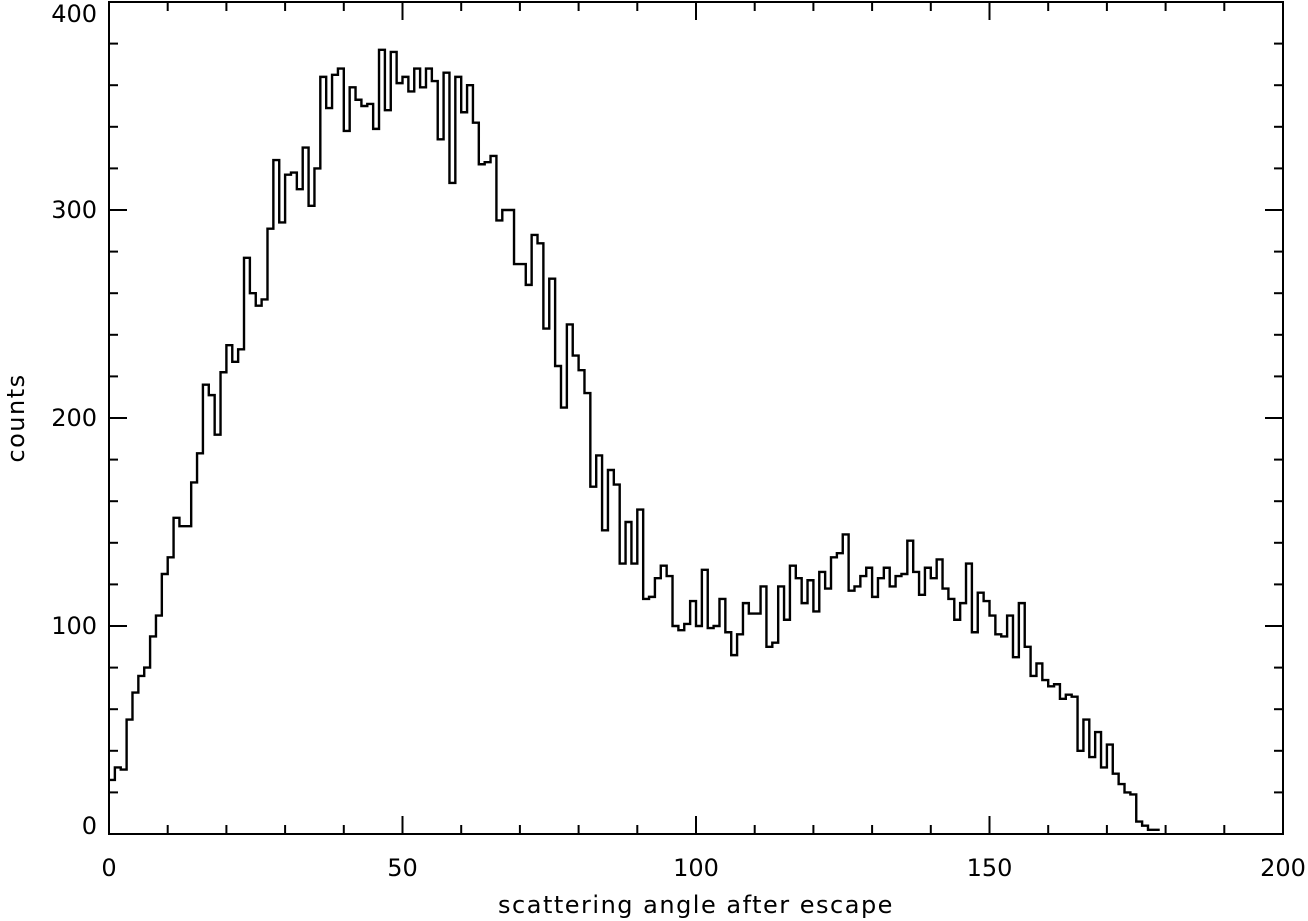 Image resolution: width=1308 pixels, height=921 pixels. Describe the element at coordinates (990, 868) in the screenshot. I see `x-tick-label: 150` at that location.